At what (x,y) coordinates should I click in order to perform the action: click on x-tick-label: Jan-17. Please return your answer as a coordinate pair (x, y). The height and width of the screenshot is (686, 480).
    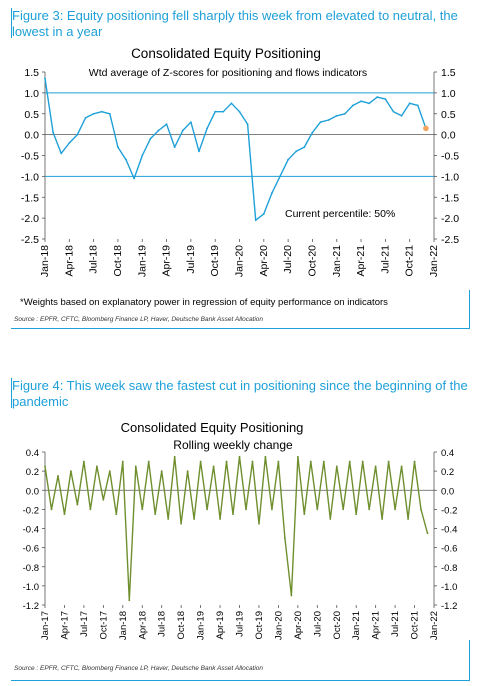
    Looking at the image, I should click on (45, 625).